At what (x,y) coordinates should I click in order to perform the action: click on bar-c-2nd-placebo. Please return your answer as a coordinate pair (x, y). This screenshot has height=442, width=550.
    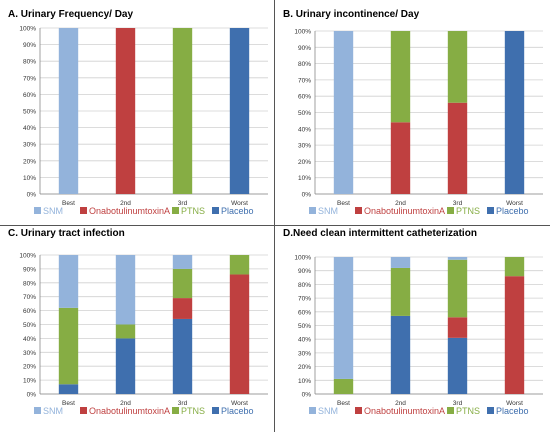
    Looking at the image, I should click on (125, 366).